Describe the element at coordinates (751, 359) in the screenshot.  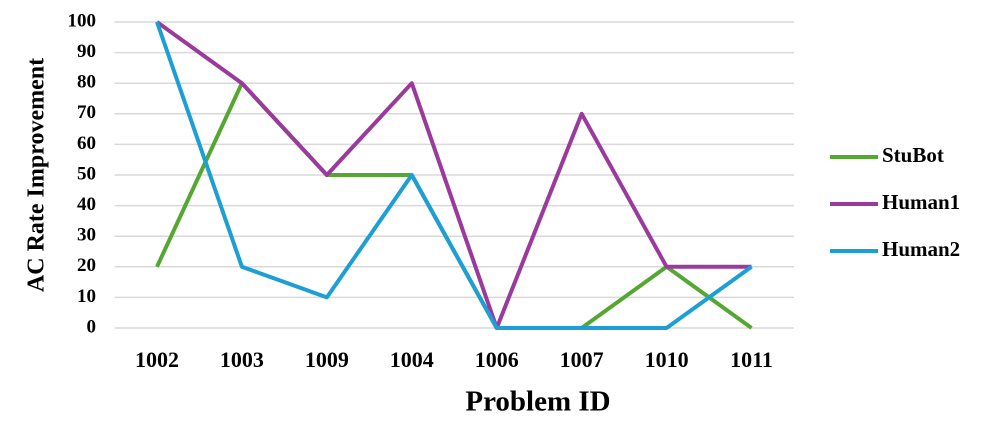
I see `x-tick-label: 1011` at that location.